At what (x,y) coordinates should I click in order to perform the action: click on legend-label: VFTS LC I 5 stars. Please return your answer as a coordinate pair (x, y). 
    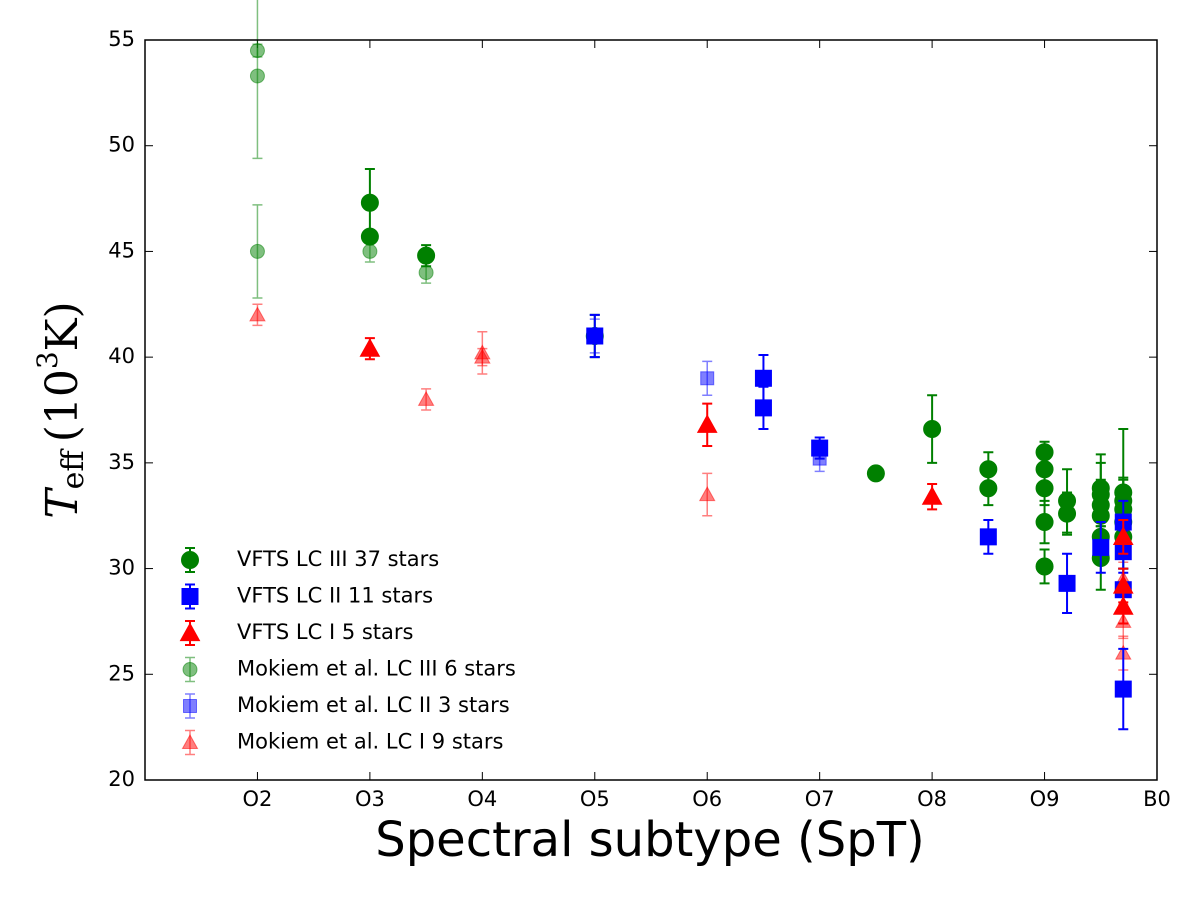
    Looking at the image, I should click on (325, 632).